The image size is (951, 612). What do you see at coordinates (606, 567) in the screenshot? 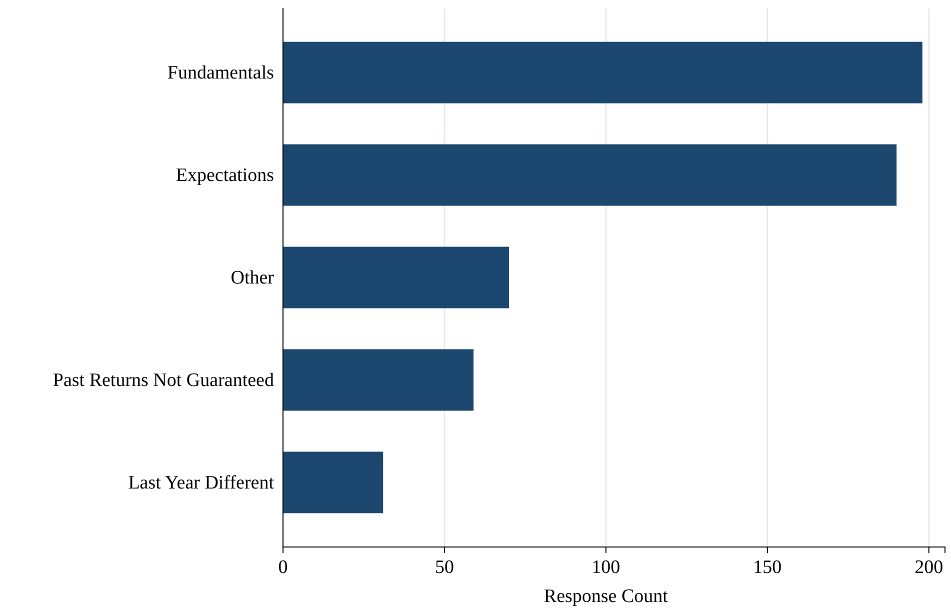
I see `x-tick-label: 100` at bounding box center [606, 567].